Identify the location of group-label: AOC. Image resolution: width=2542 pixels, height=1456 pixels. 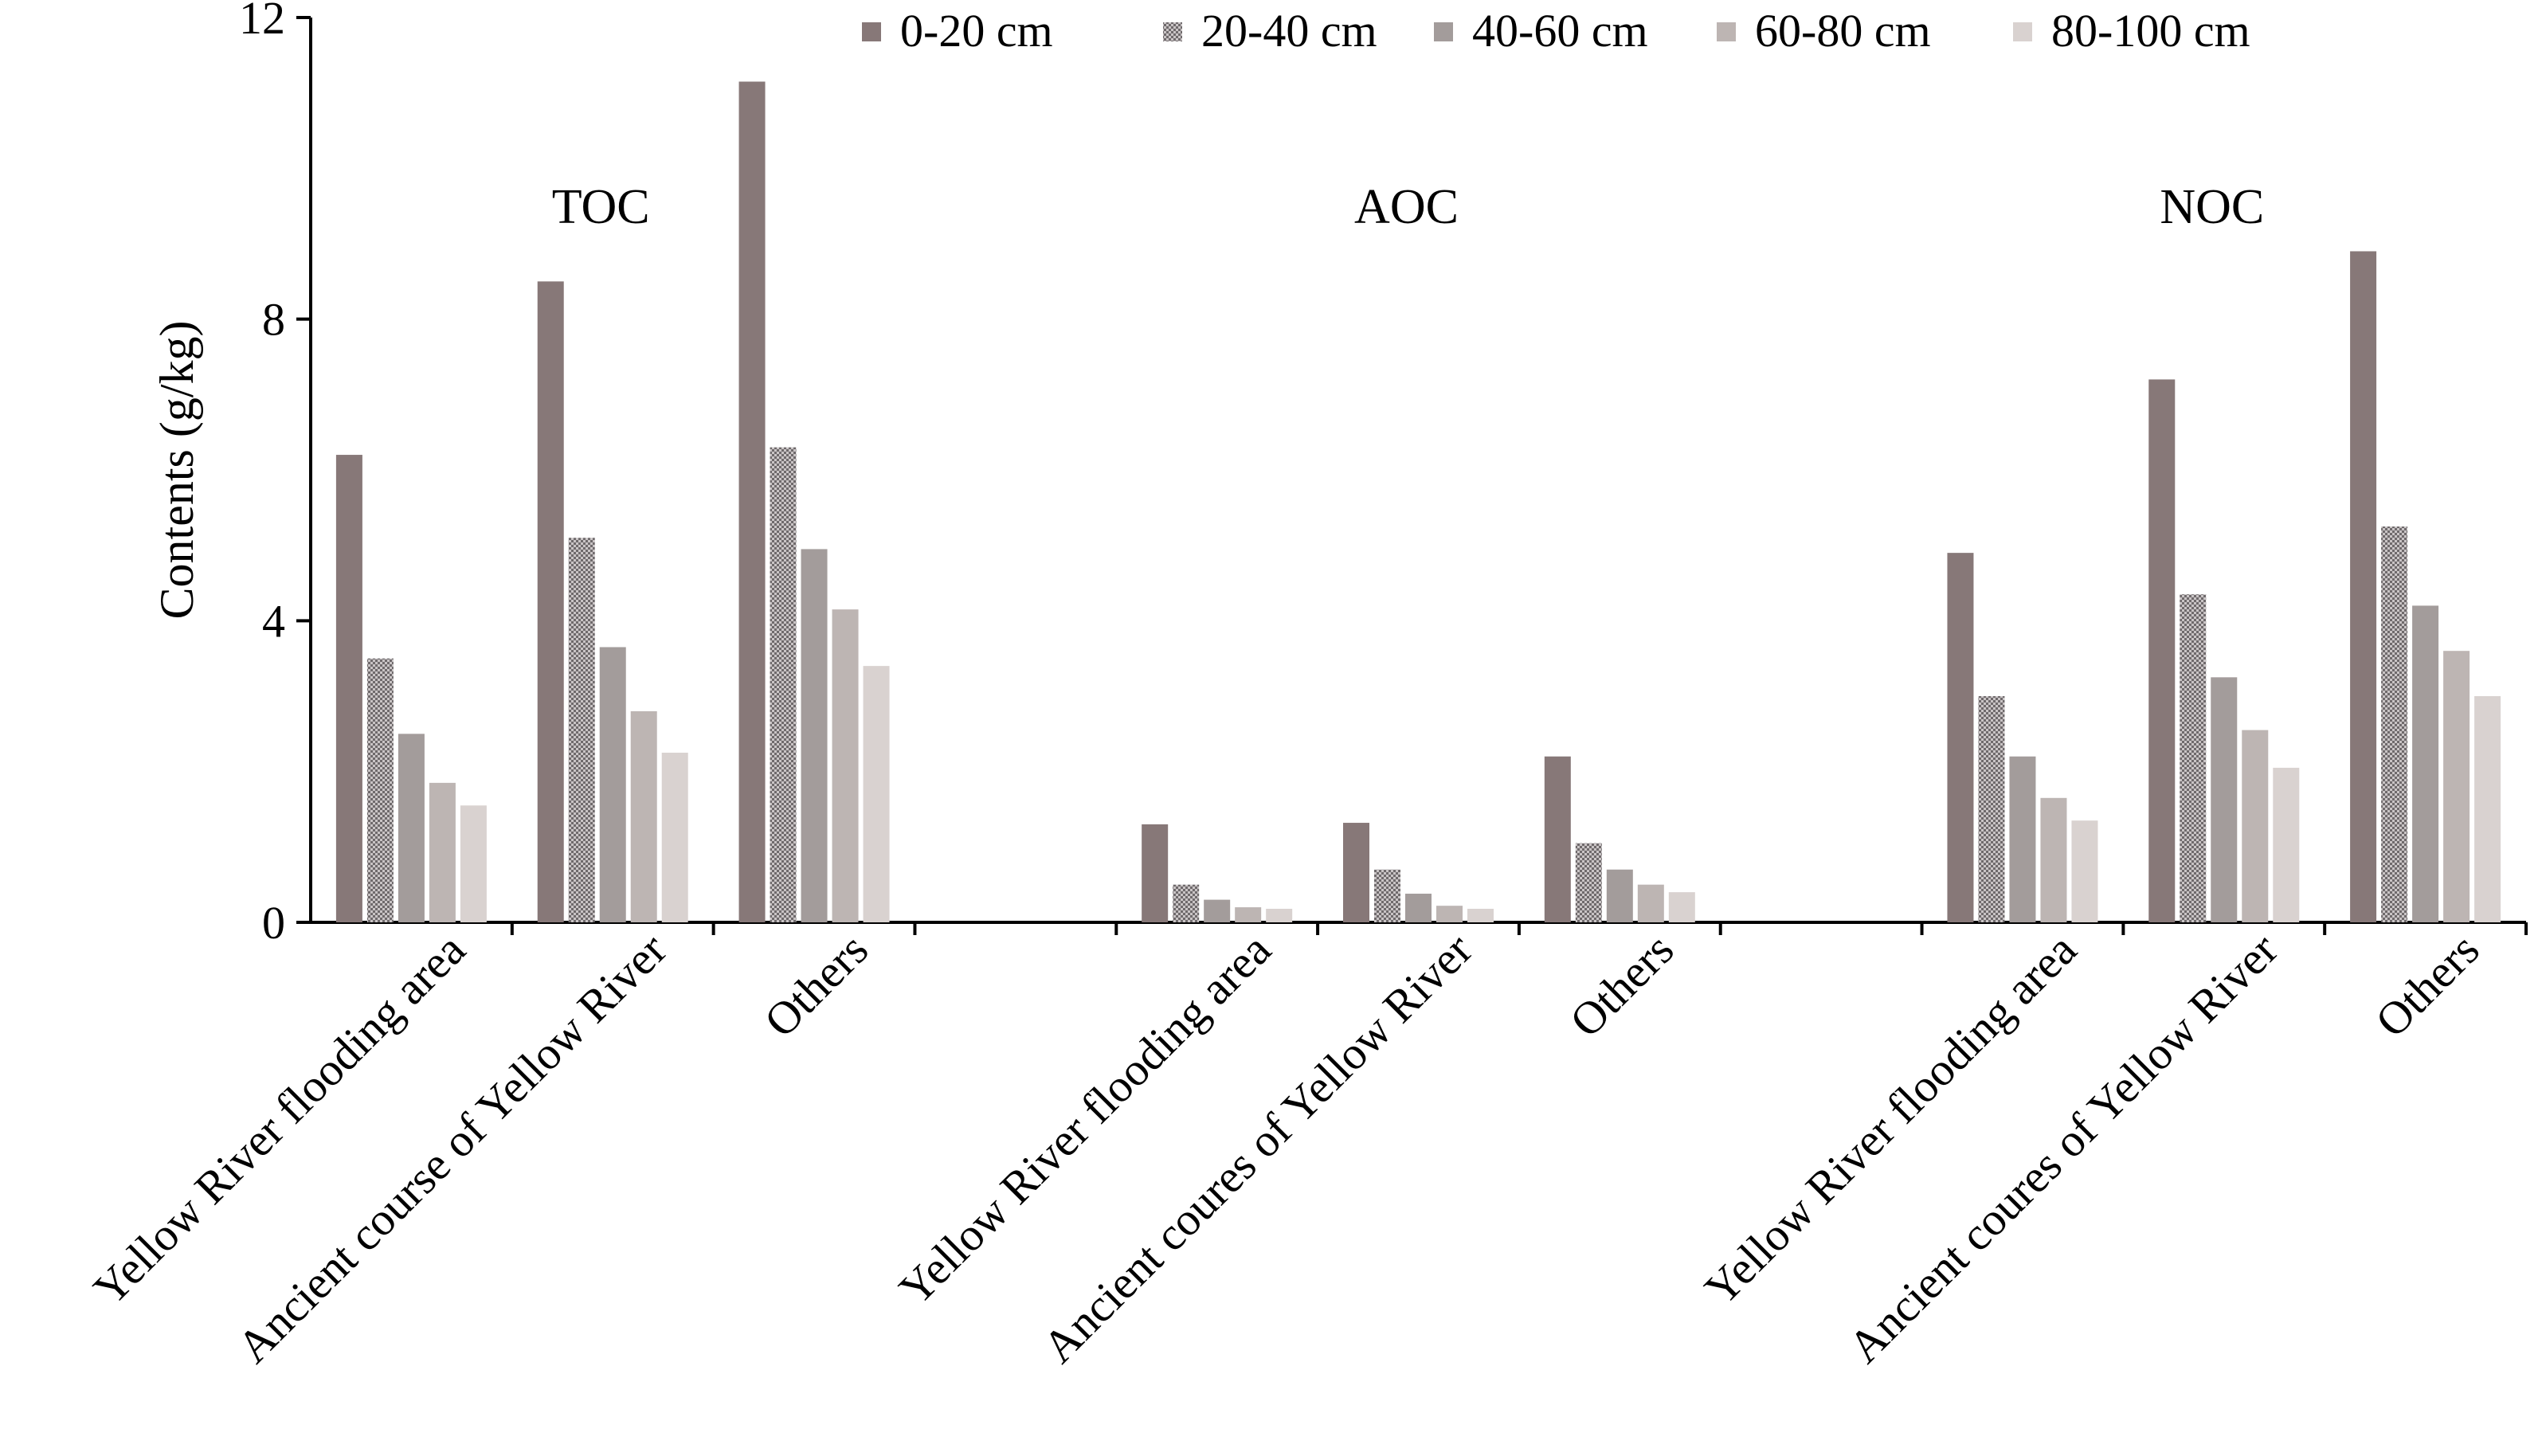
(1407, 207).